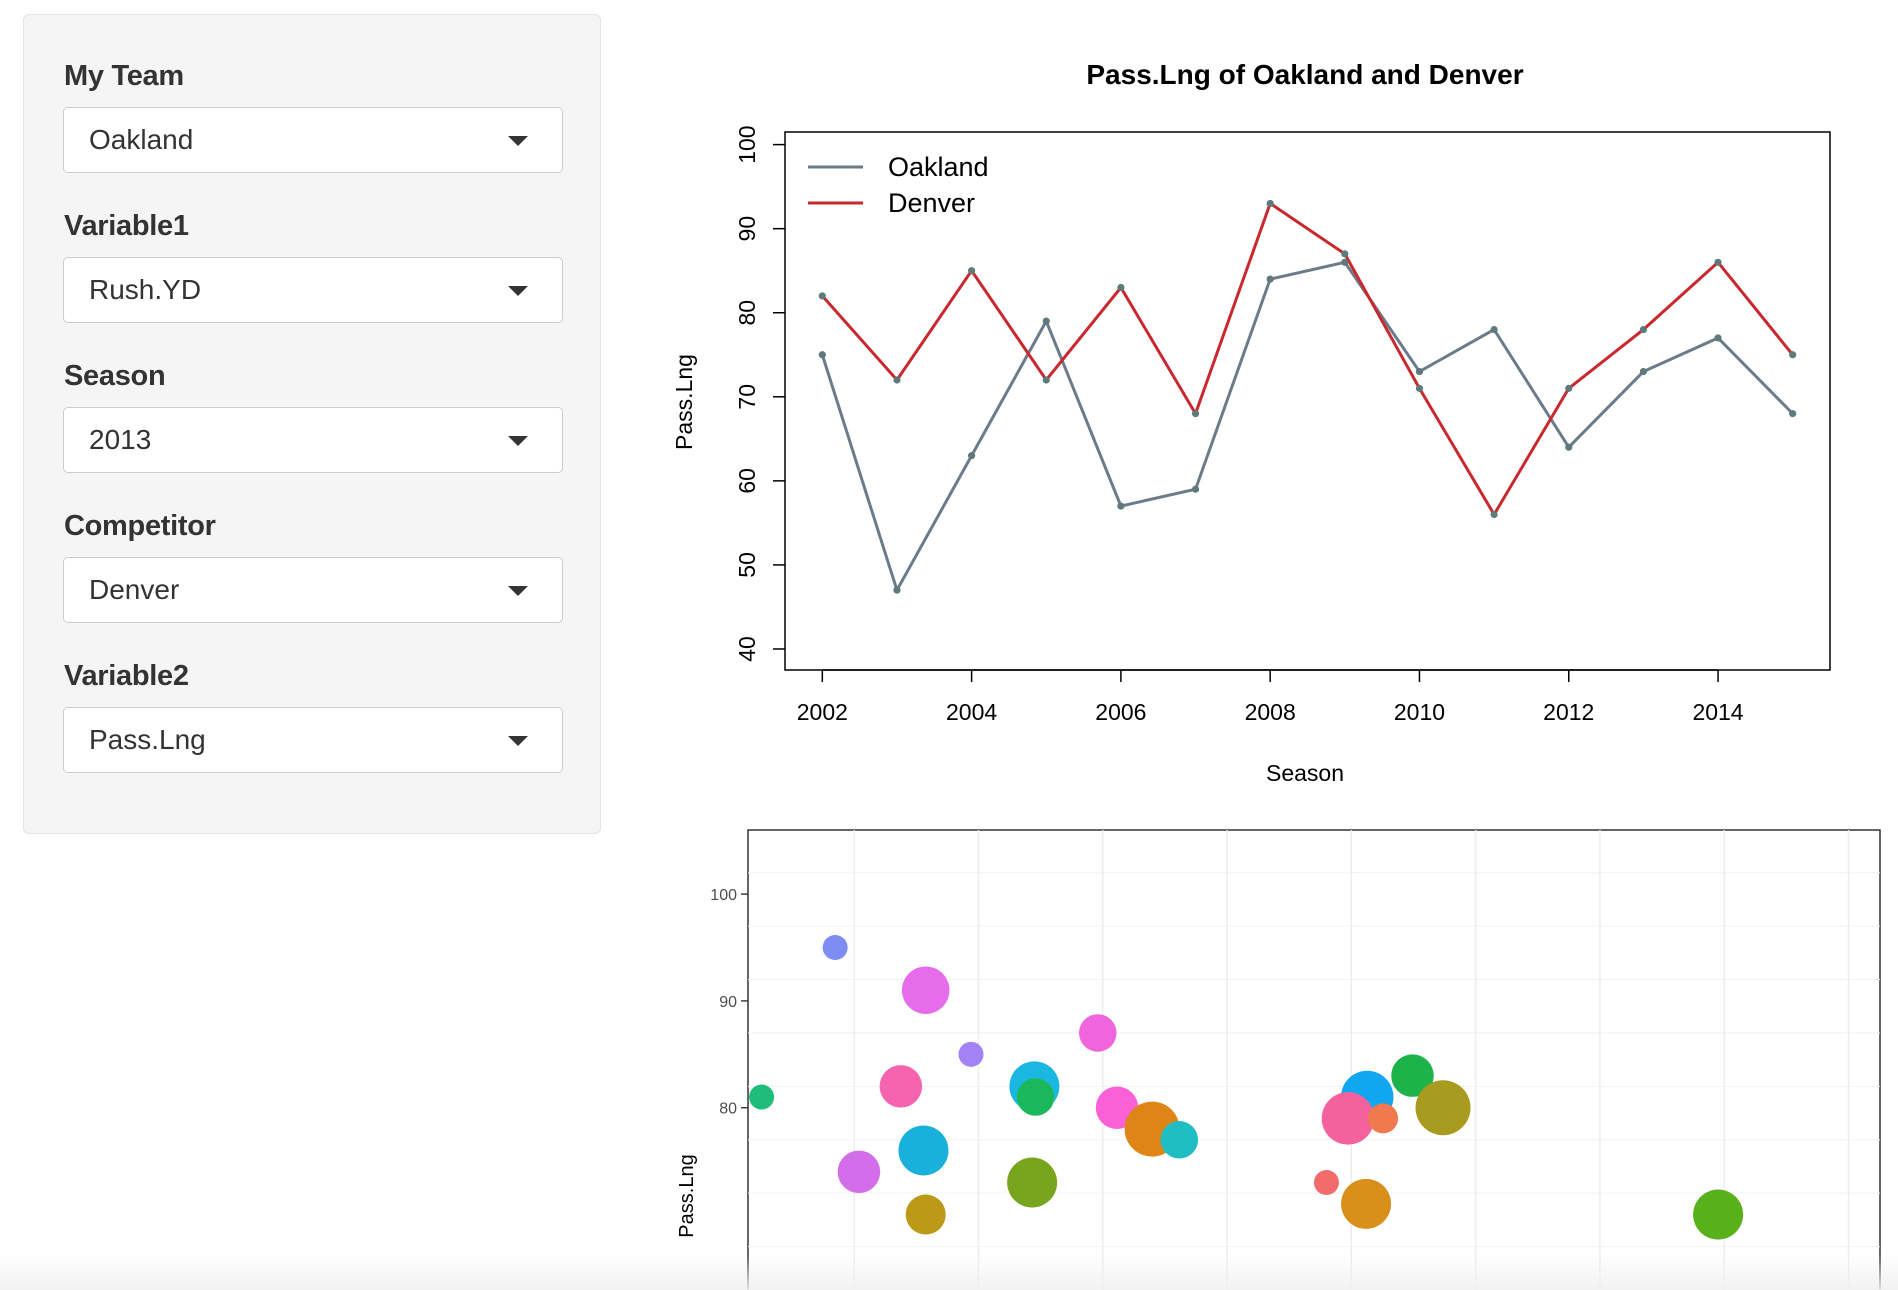  I want to click on my-team-value: Oakland, so click(141, 139).